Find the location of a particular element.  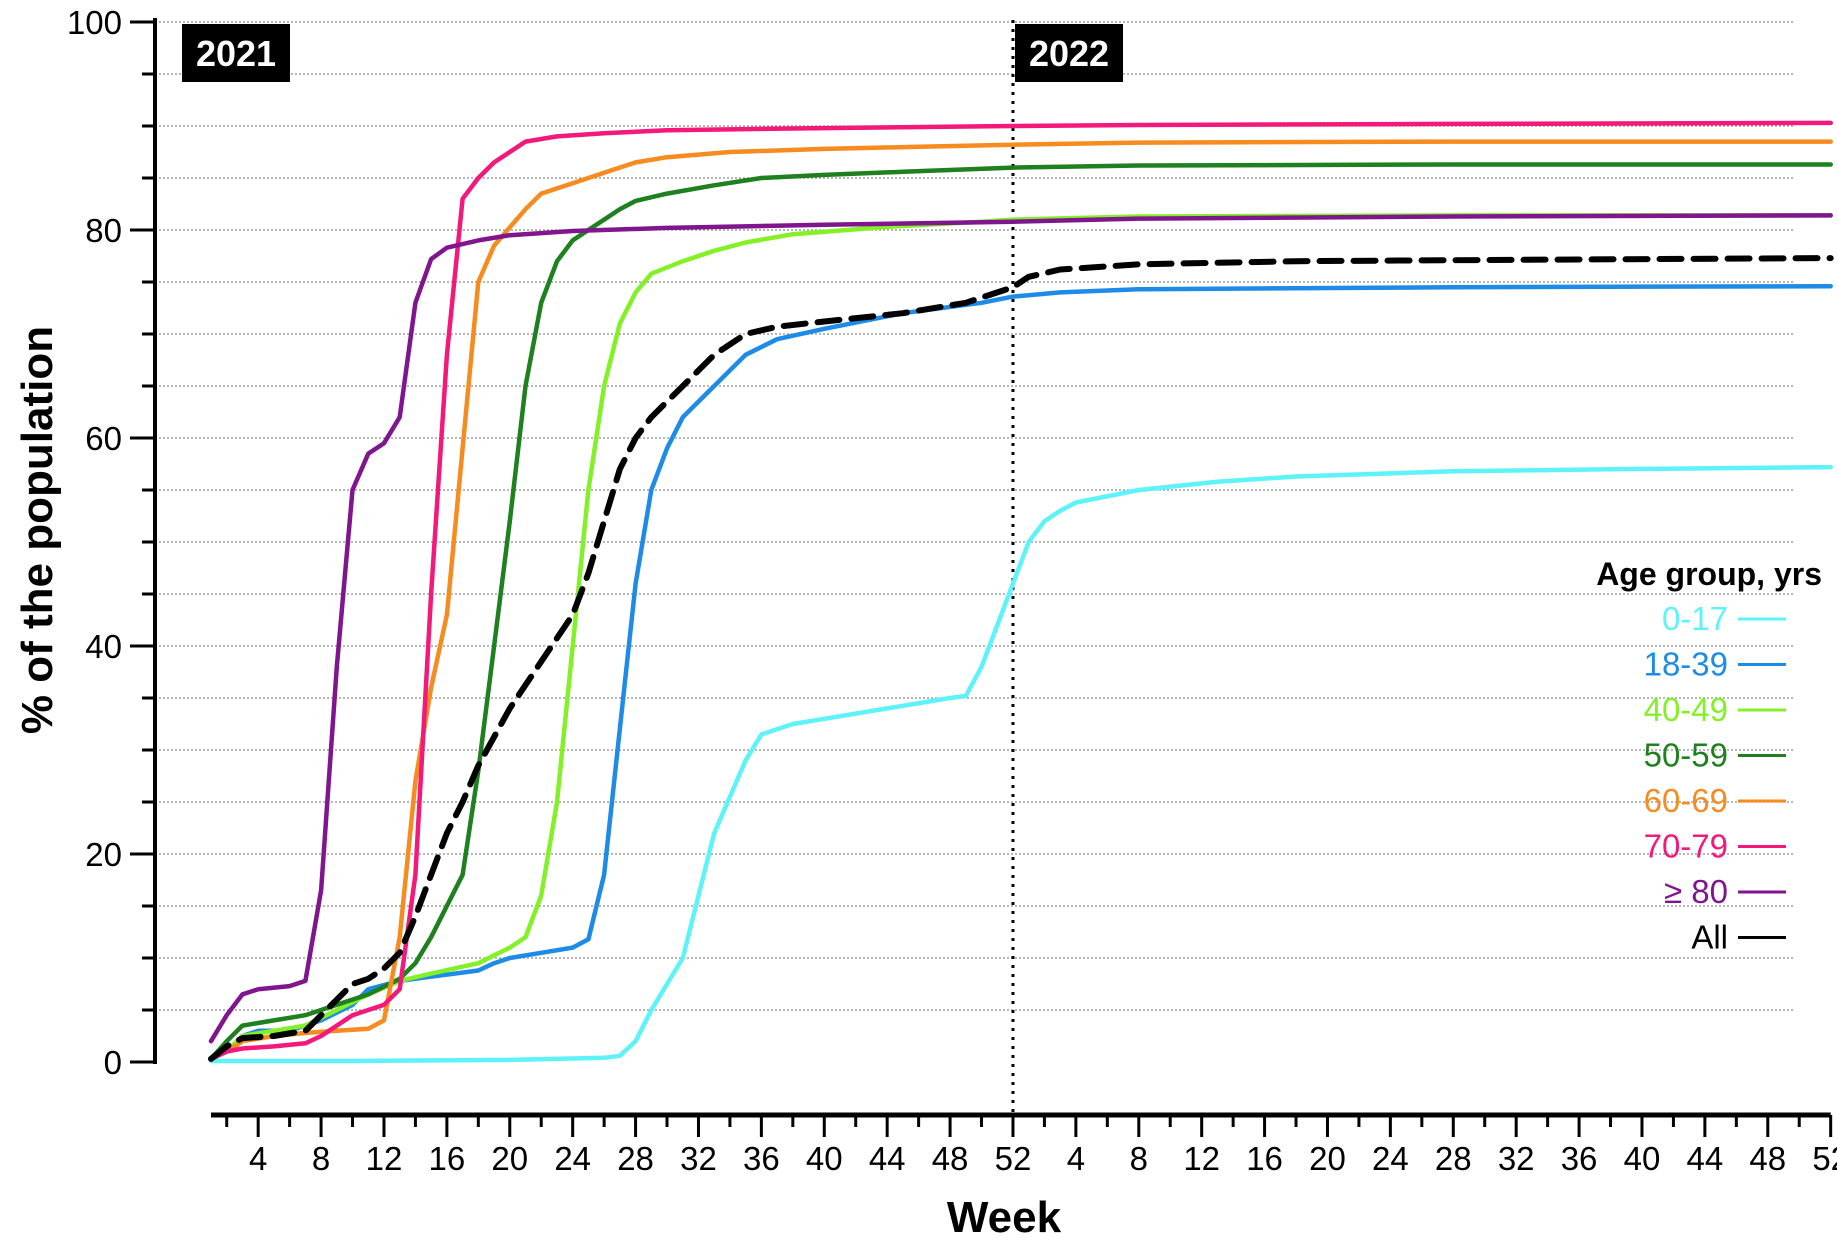

year-marker-2021: 2021 is located at coordinates (236, 53).